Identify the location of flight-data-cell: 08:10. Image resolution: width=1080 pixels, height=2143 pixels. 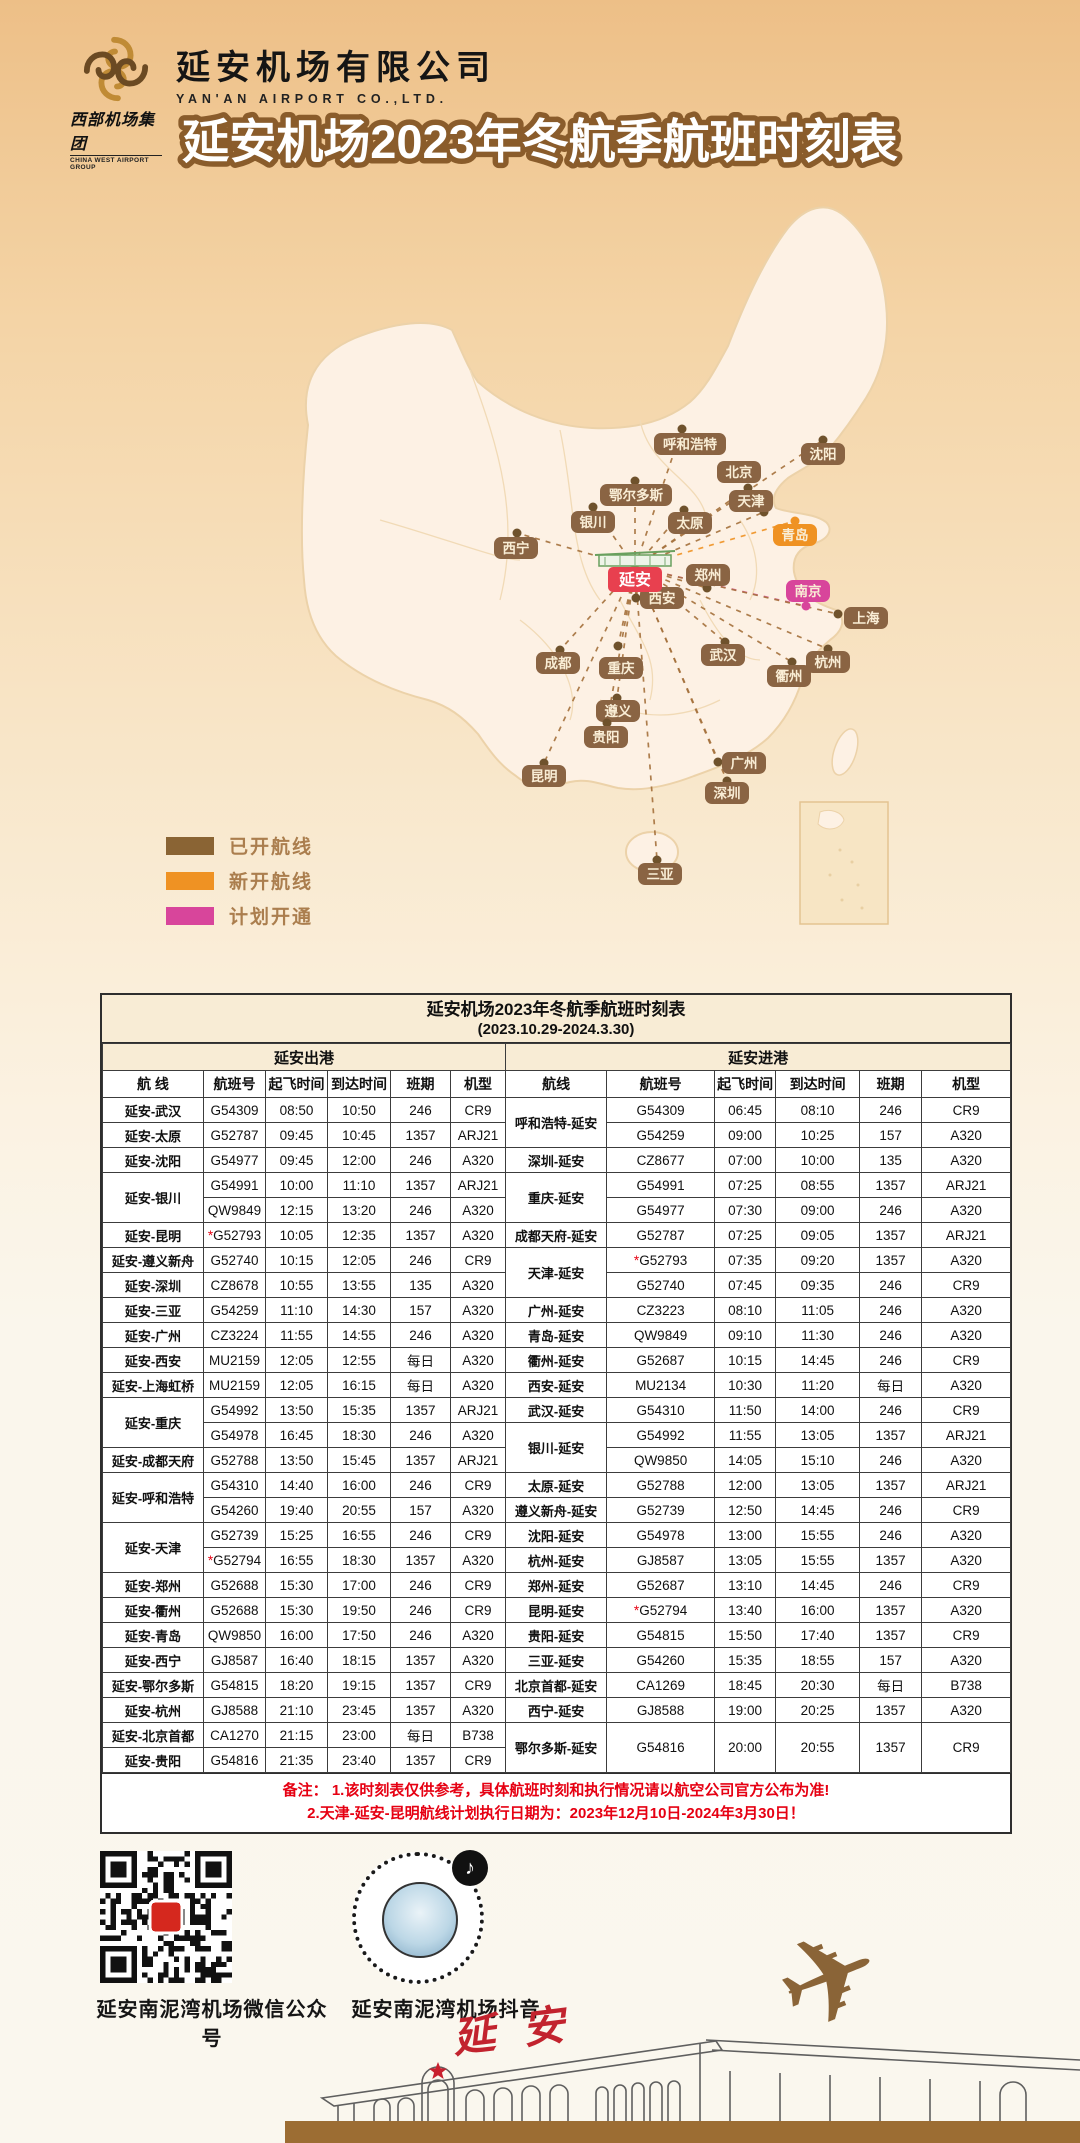
(745, 1310).